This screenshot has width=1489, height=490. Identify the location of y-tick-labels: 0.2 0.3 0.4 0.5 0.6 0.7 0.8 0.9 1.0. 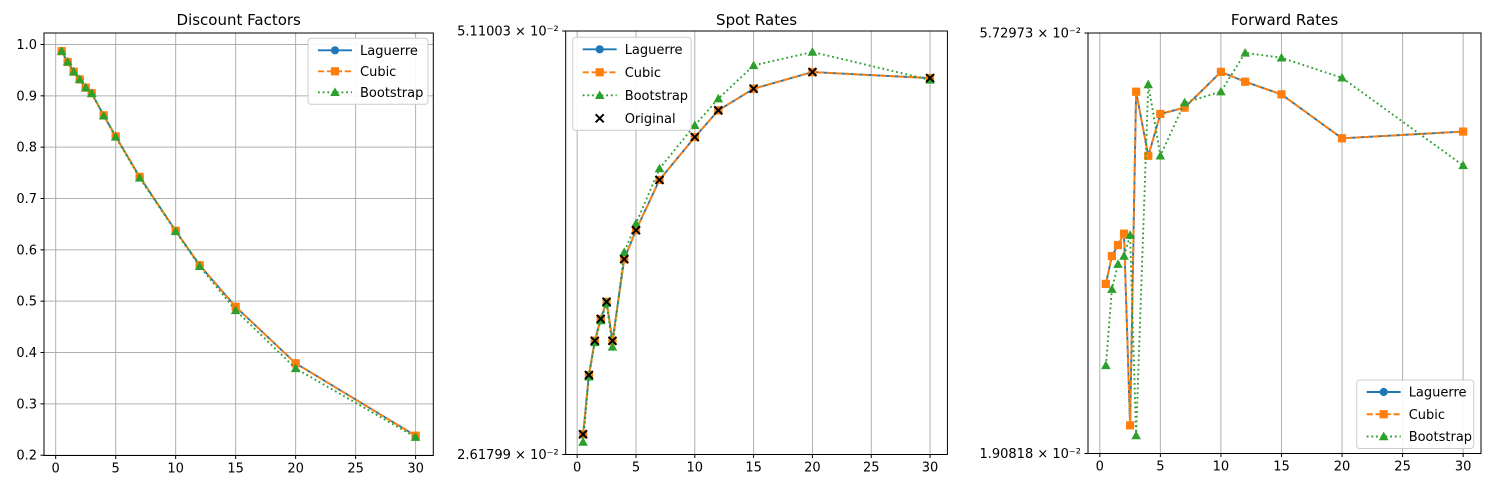
(26, 251).